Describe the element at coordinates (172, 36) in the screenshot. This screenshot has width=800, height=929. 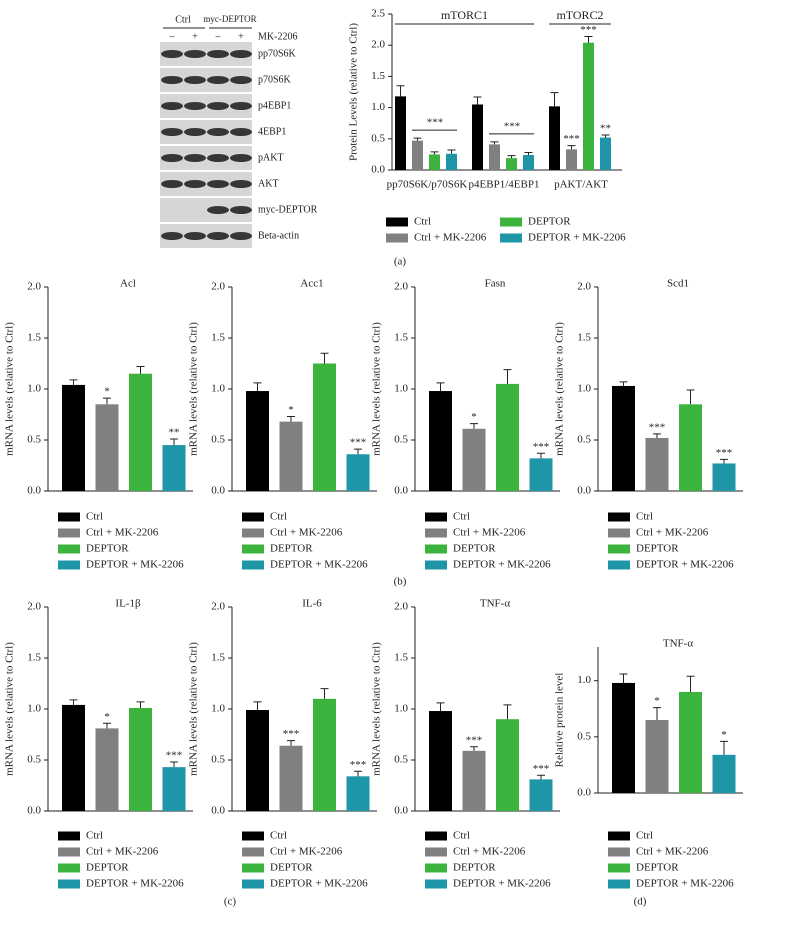
I see `lane-sign: –` at that location.